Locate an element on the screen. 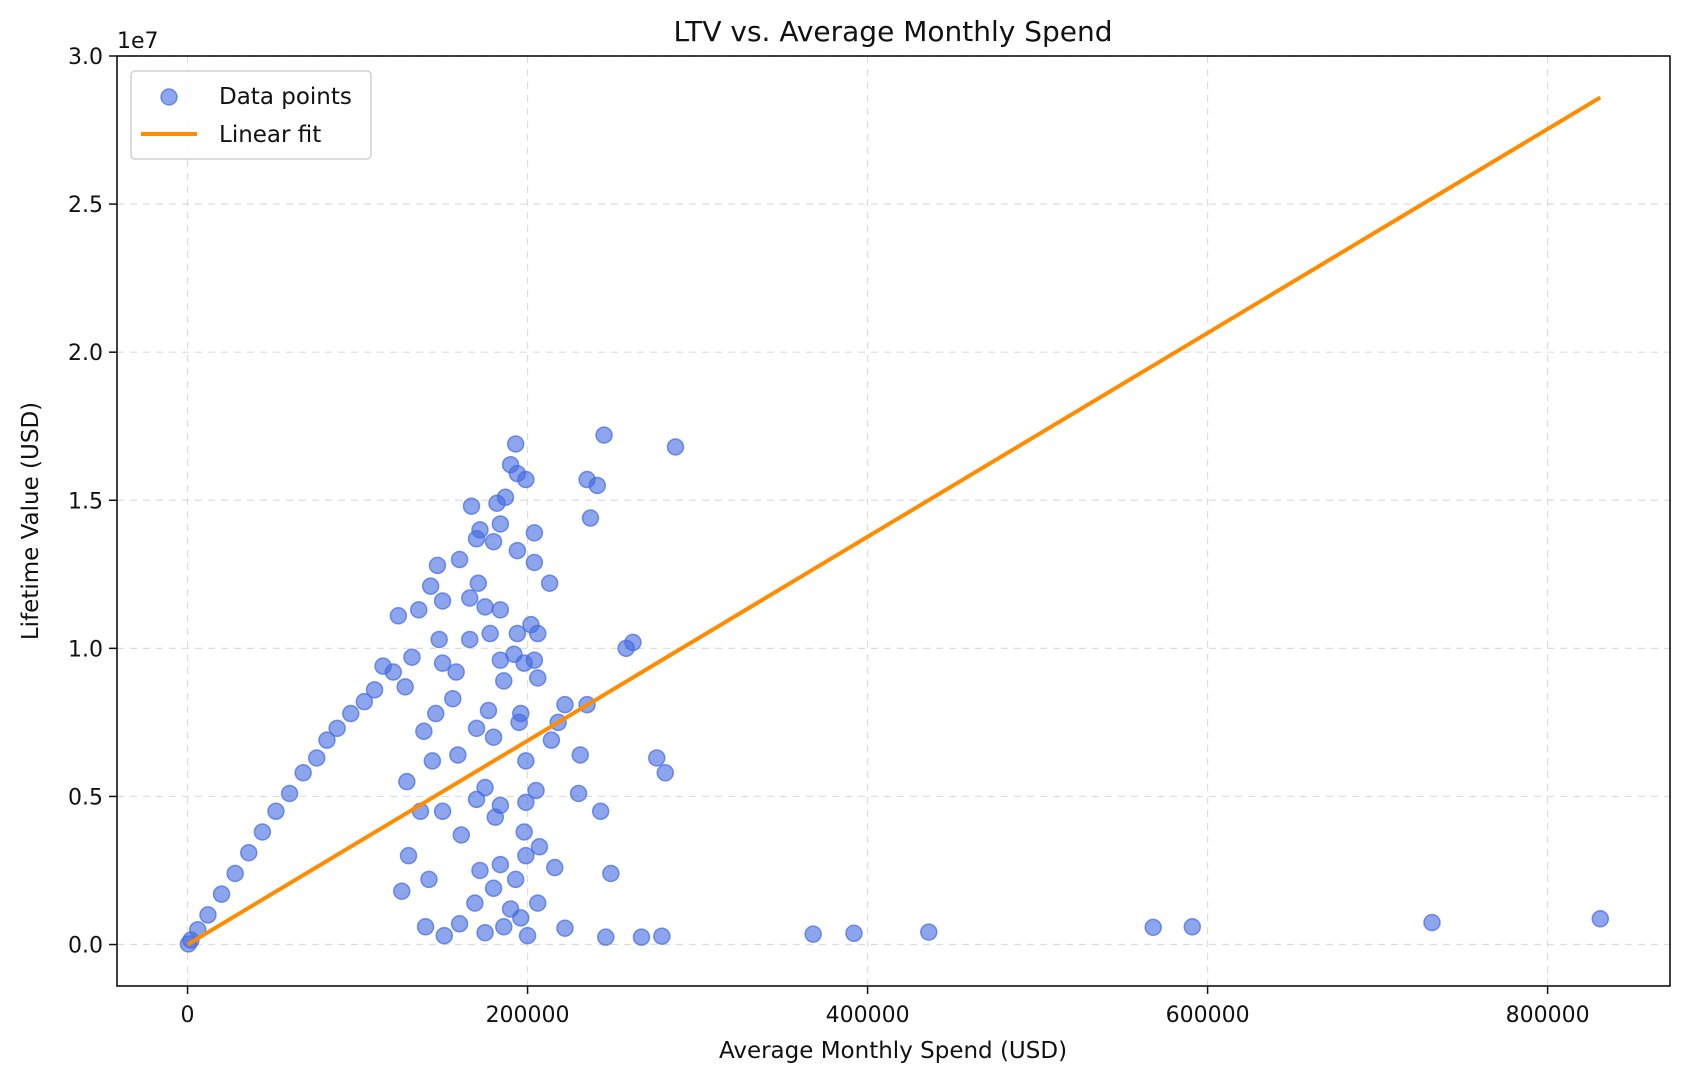 The height and width of the screenshot is (1083, 1685). y-tick-label: 2.5 is located at coordinates (85, 205).